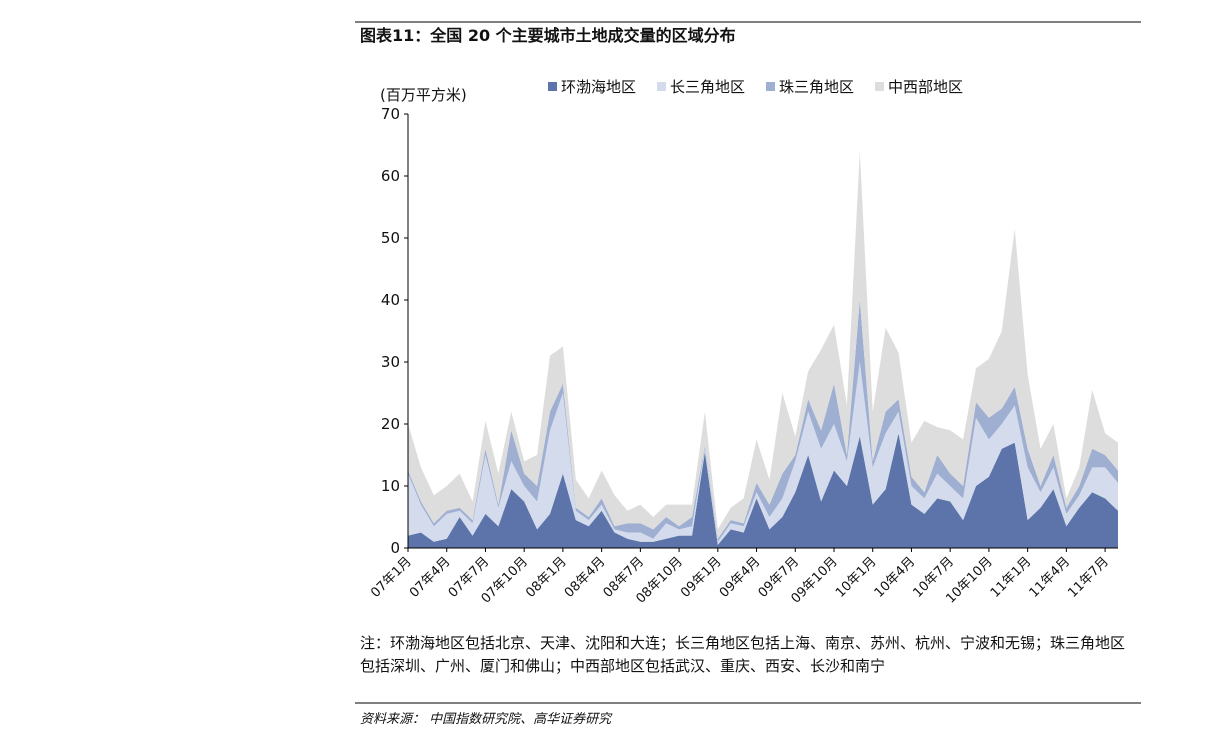 The height and width of the screenshot is (743, 1224). I want to click on y-tick-label: 30, so click(390, 362).